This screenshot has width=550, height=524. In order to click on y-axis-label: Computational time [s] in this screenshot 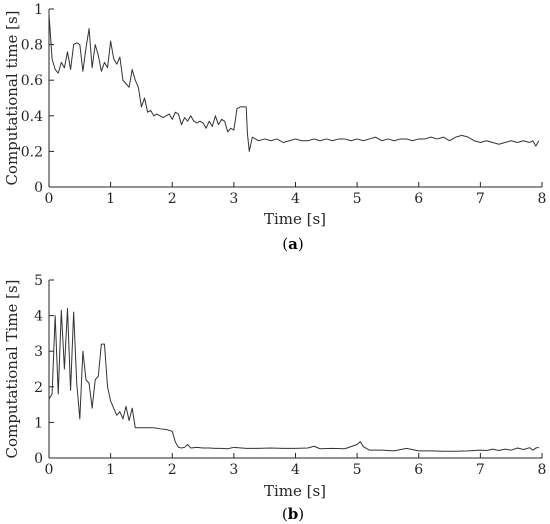, I will do `click(12, 97)`.